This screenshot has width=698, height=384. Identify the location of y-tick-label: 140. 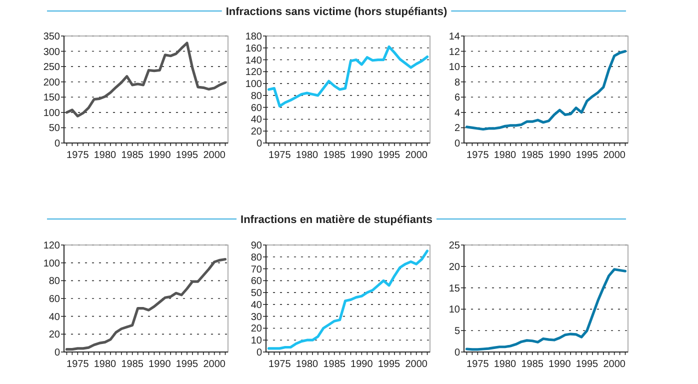
(253, 60).